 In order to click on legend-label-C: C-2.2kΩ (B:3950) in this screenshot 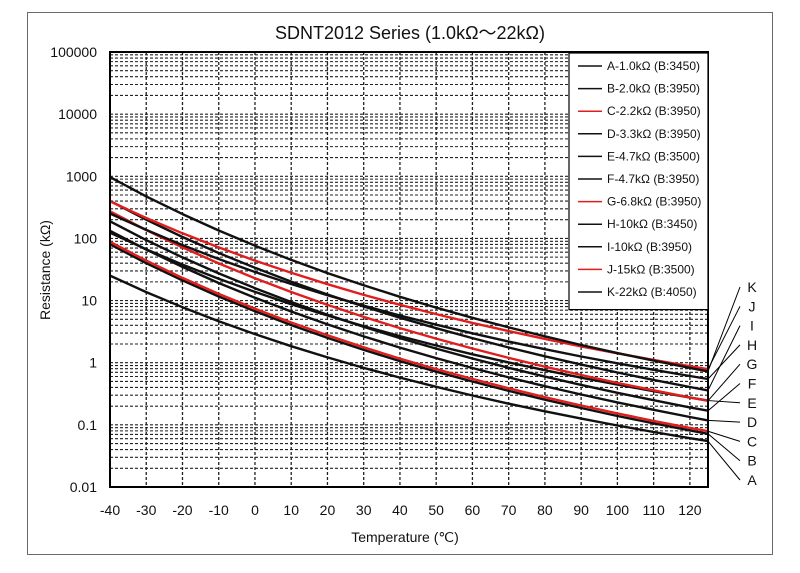, I will do `click(654, 111)`.